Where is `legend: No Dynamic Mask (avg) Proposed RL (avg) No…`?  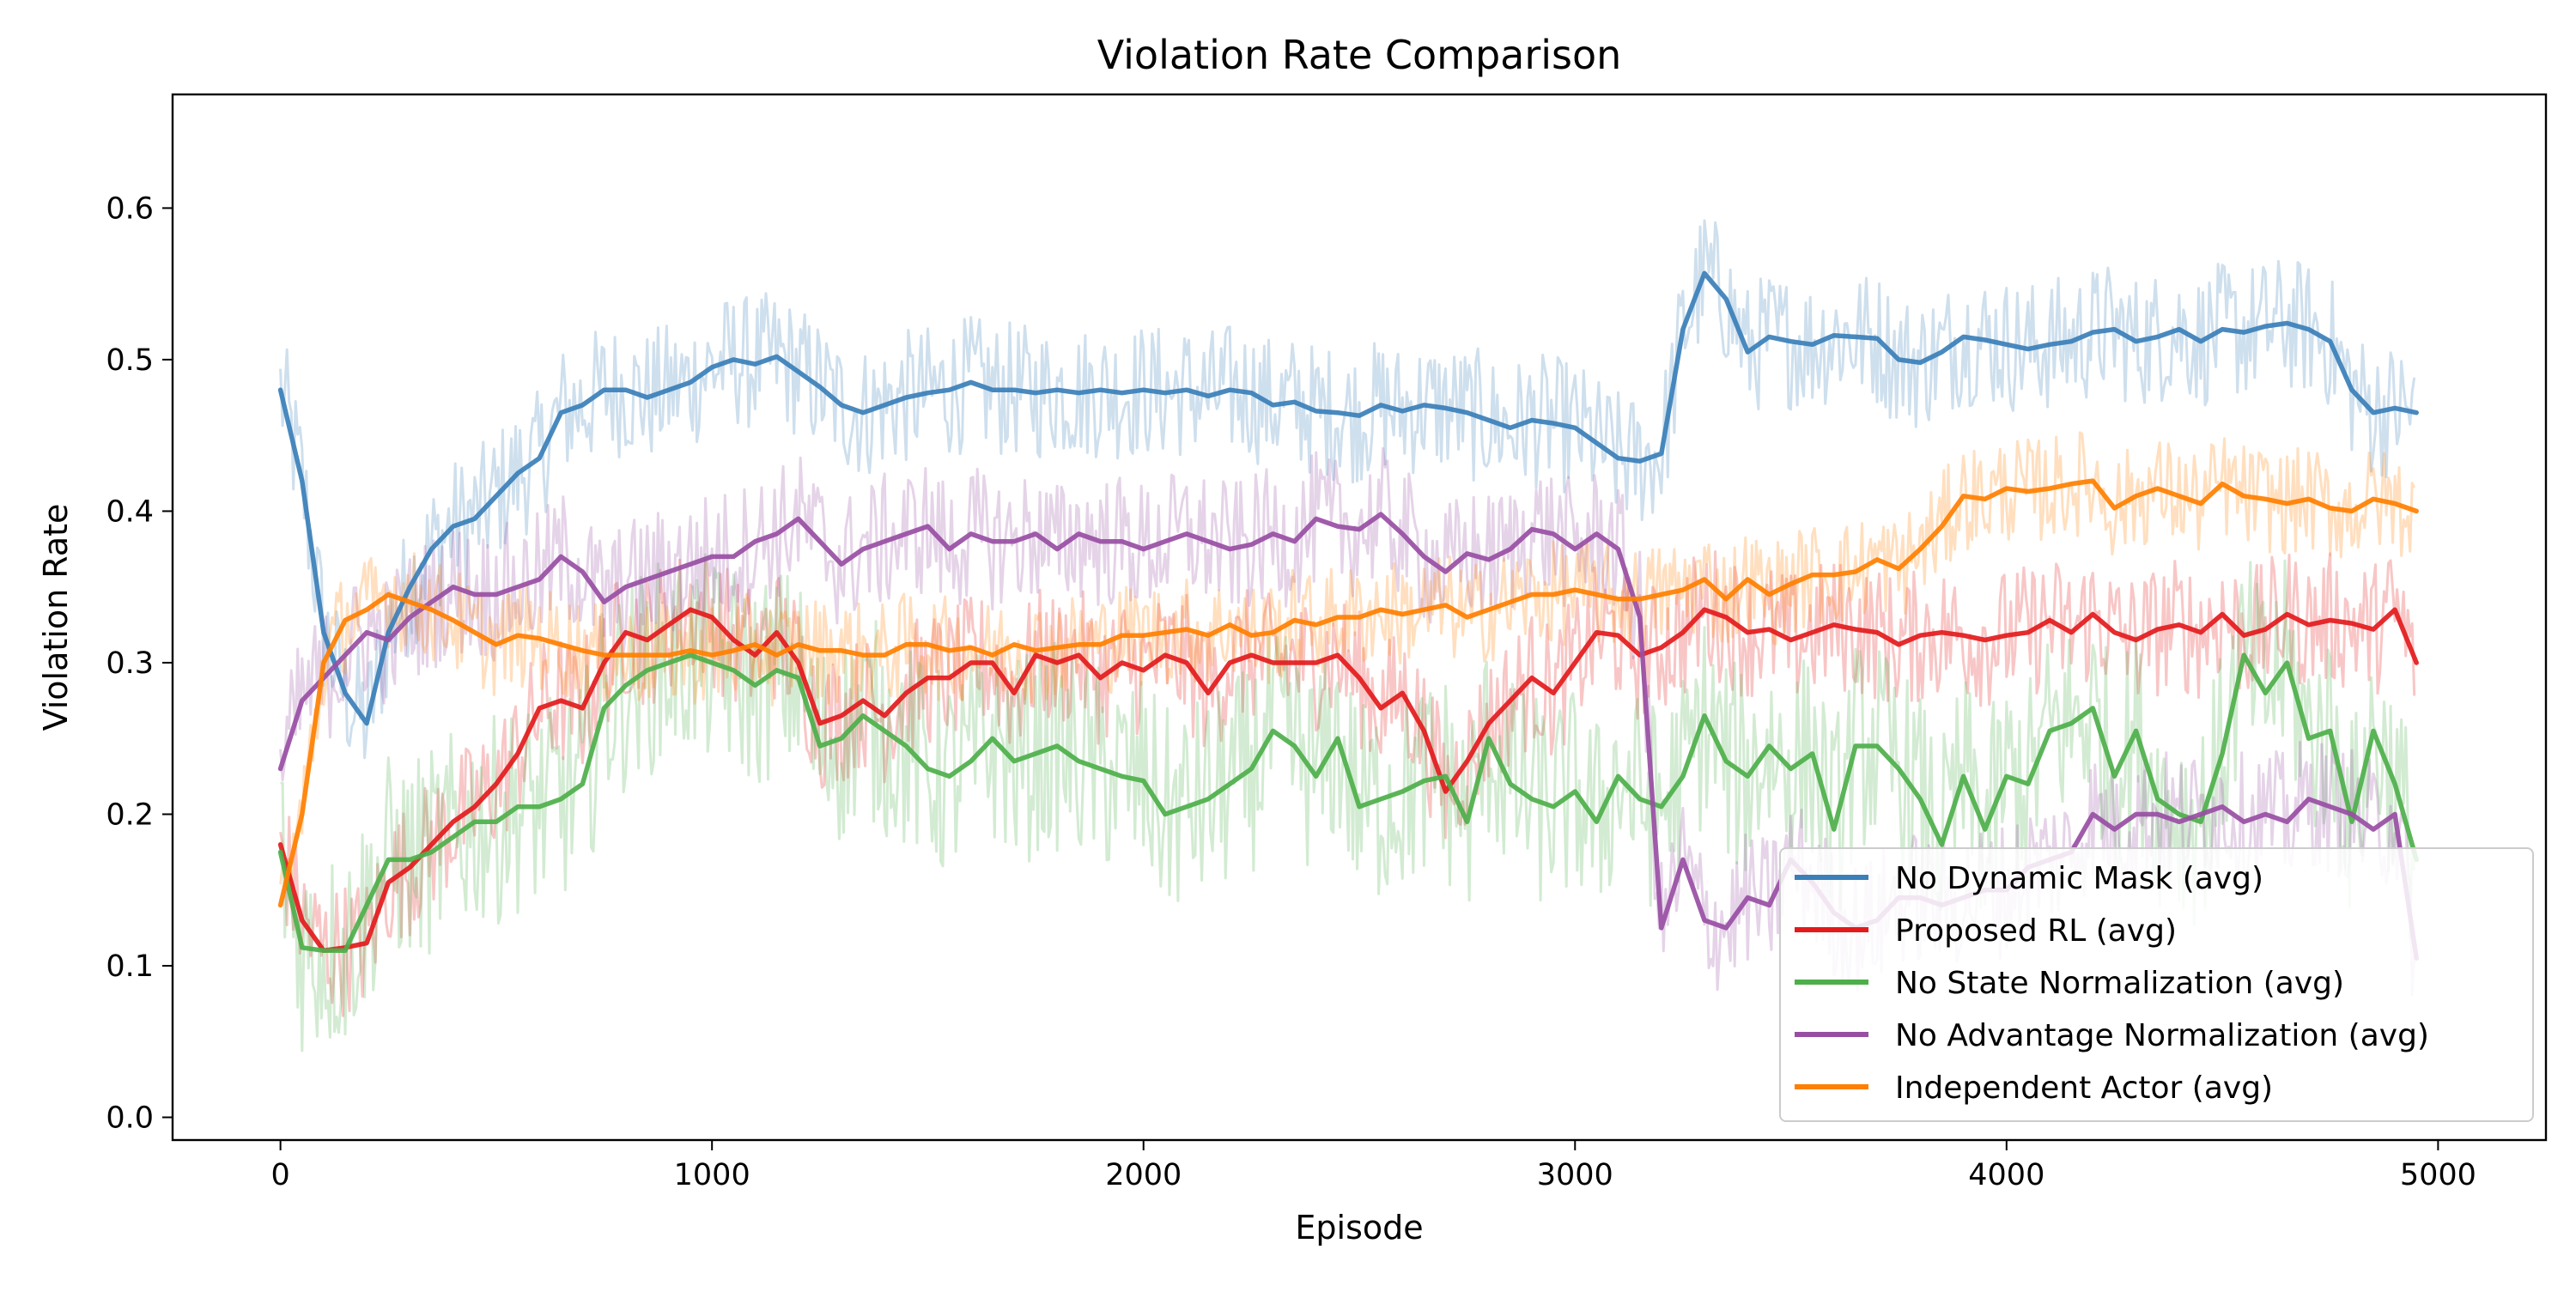
legend: No Dynamic Mask (avg) Proposed RL (avg) No… is located at coordinates (2156, 984).